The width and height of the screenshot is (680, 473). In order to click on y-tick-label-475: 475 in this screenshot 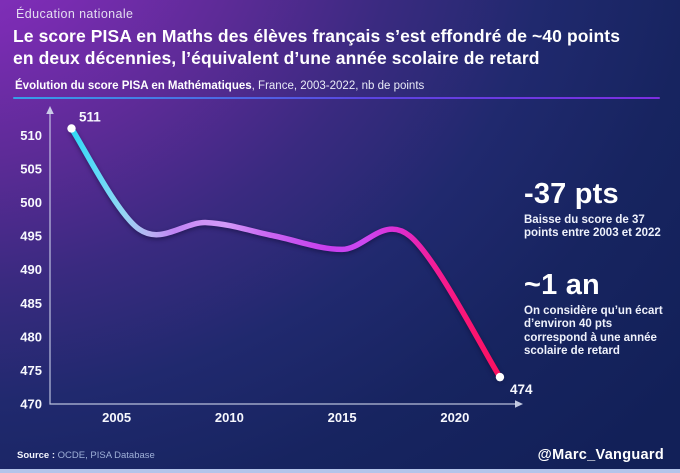, I will do `click(31, 370)`.